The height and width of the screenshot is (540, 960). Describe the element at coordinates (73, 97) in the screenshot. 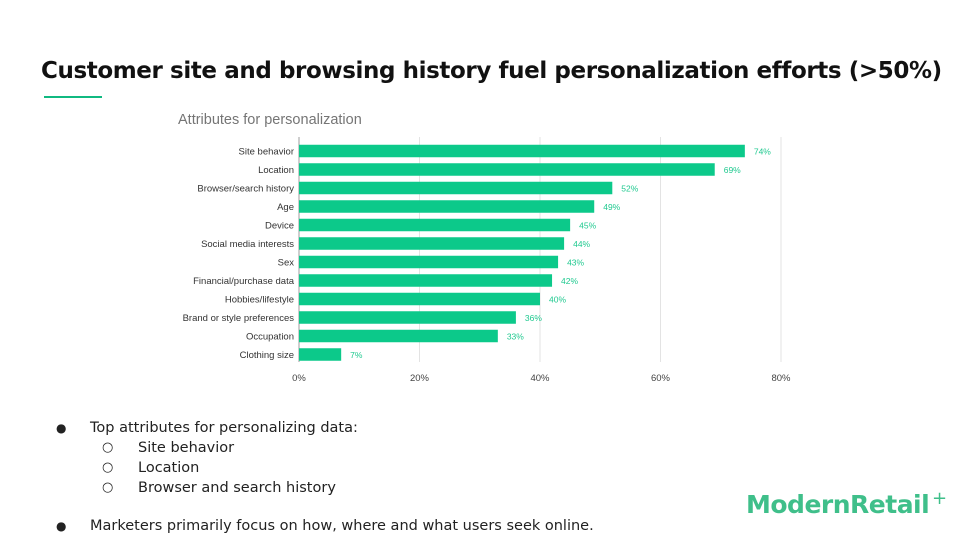

I see `title-underline` at that location.